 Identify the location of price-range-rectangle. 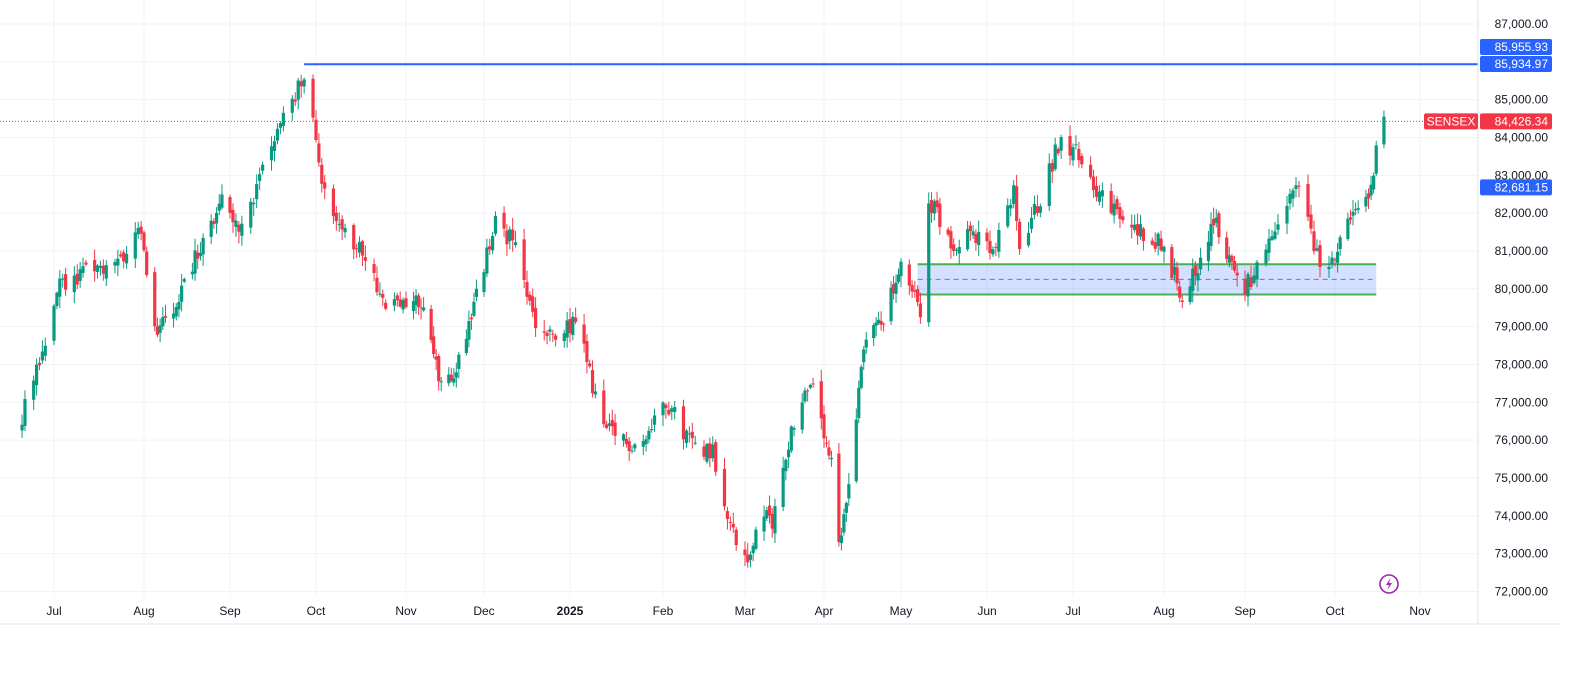
(1147, 279).